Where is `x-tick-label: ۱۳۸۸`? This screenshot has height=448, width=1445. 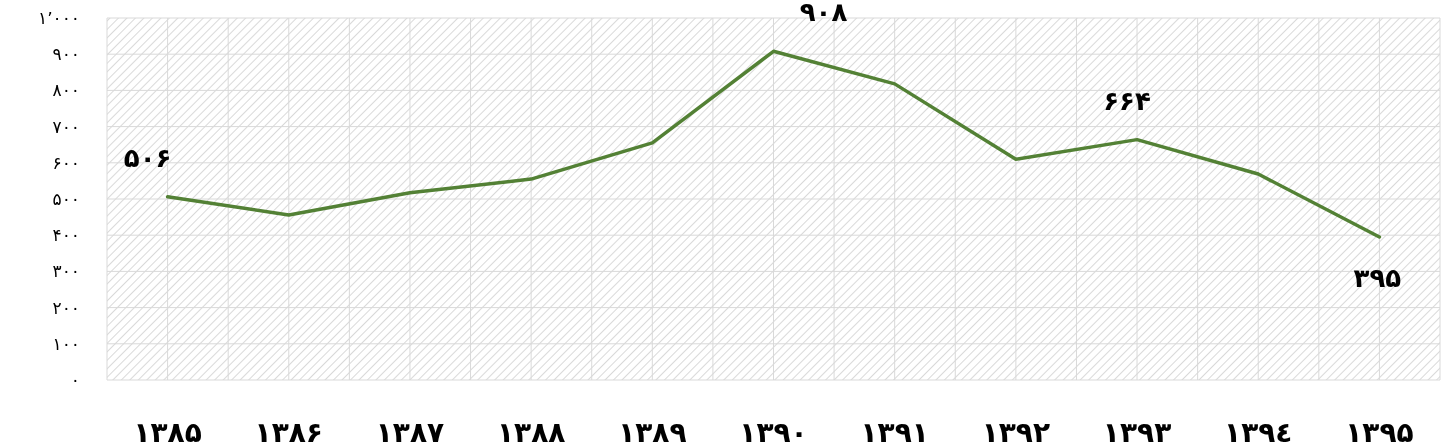 x-tick-label: ۱۳۸۸ is located at coordinates (531, 432).